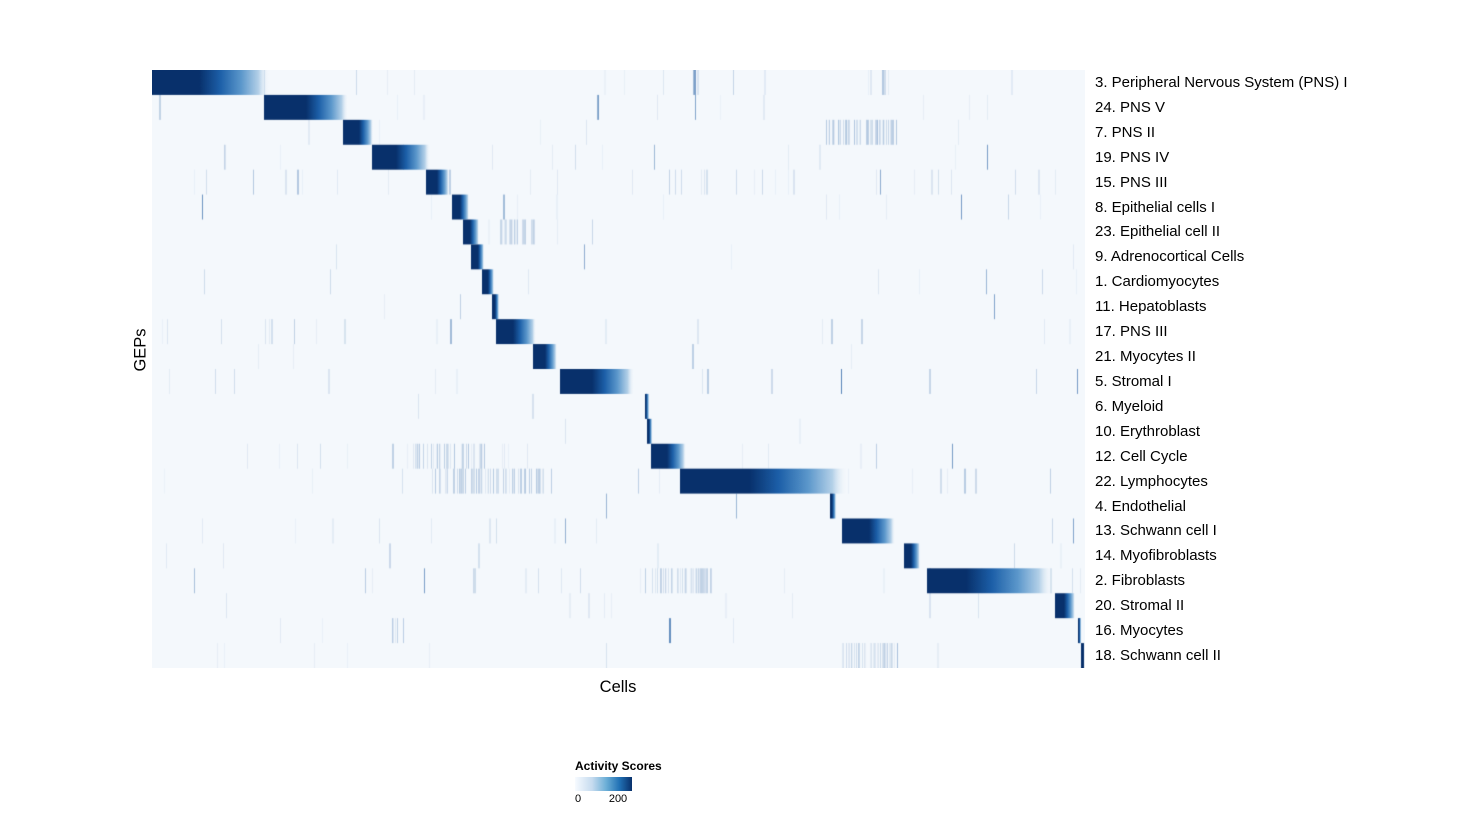  I want to click on row-label: 15. PNS III, so click(1131, 182).